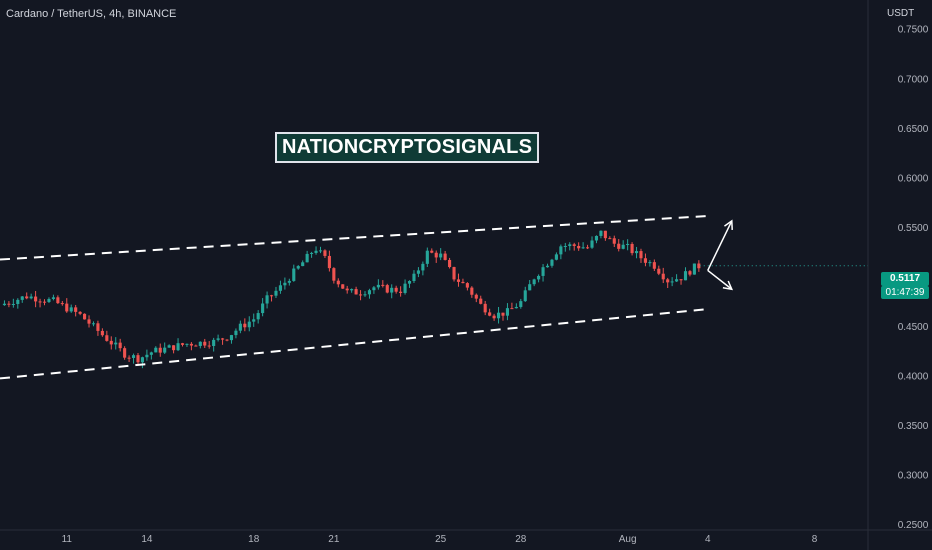  Describe the element at coordinates (913, 30) in the screenshot. I see `price-tick-label: 0.7500` at that location.